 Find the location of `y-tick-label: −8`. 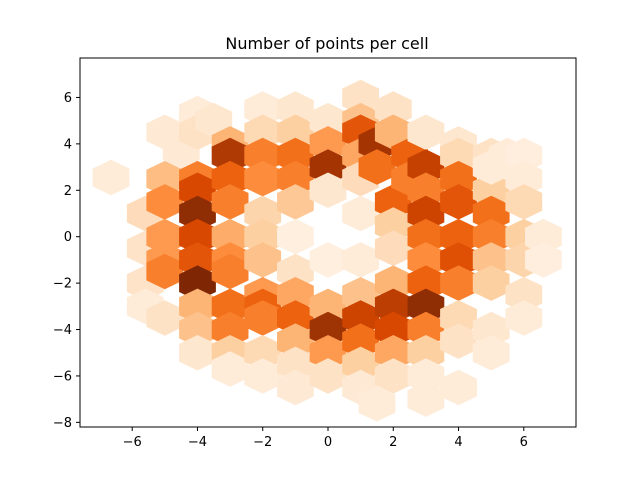

y-tick-label: −8 is located at coordinates (62, 423).